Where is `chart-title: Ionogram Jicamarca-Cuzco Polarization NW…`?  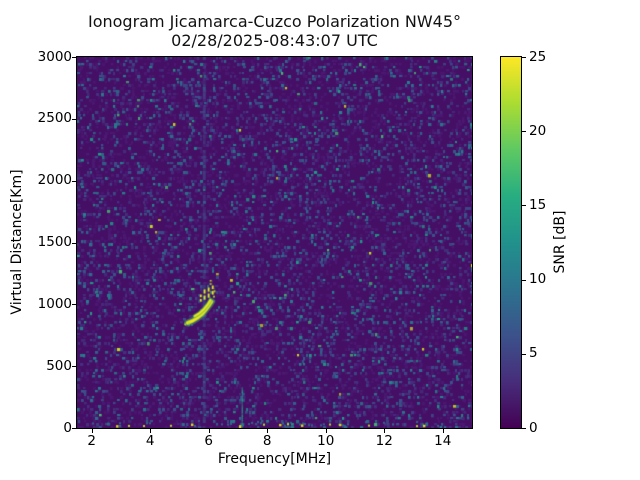 chart-title: Ionogram Jicamarca-Cuzco Polarization NW… is located at coordinates (274, 31).